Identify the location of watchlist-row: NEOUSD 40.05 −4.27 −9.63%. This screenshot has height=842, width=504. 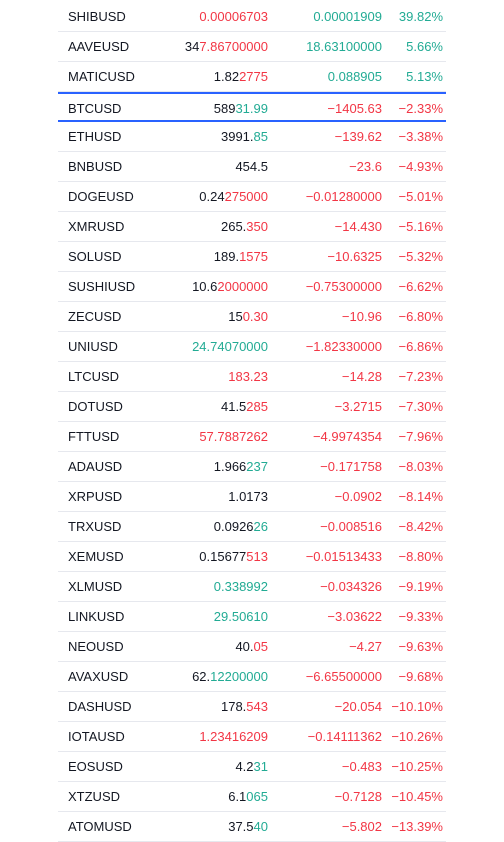
(252, 647).